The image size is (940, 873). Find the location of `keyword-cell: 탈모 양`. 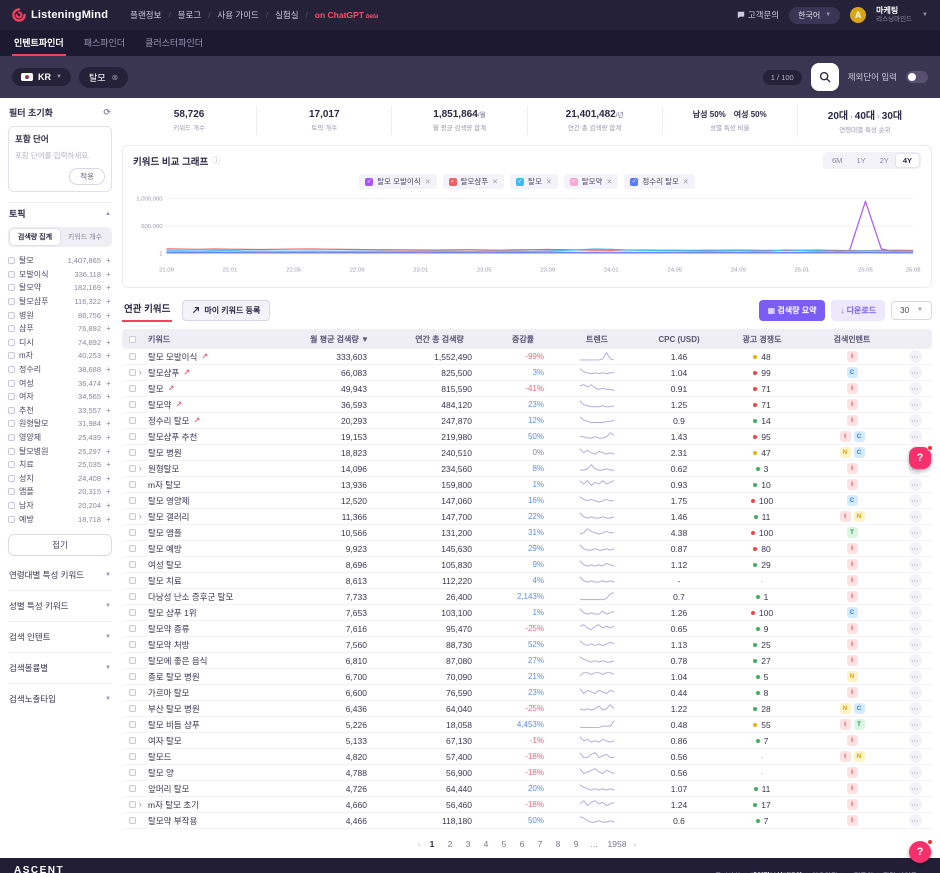

keyword-cell: 탈모 양 is located at coordinates (220, 773).